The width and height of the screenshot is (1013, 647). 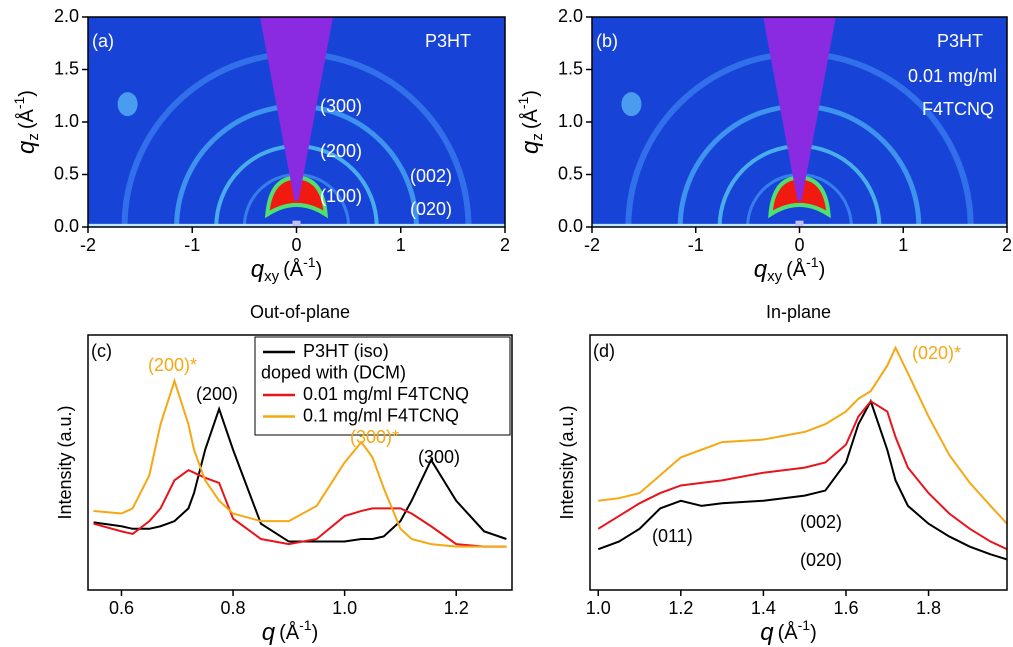 I want to click on x-tick-label: 0.8, so click(x=233, y=608).